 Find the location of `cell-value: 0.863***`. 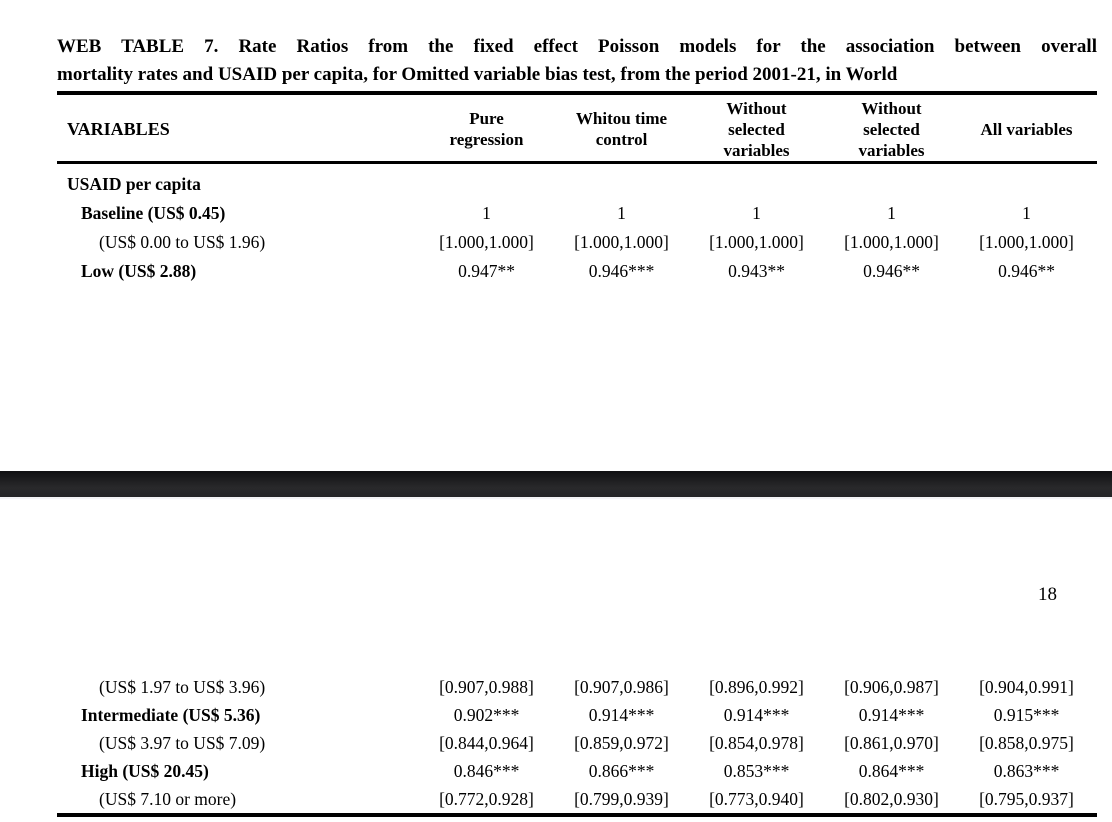

cell-value: 0.863*** is located at coordinates (1026, 771).